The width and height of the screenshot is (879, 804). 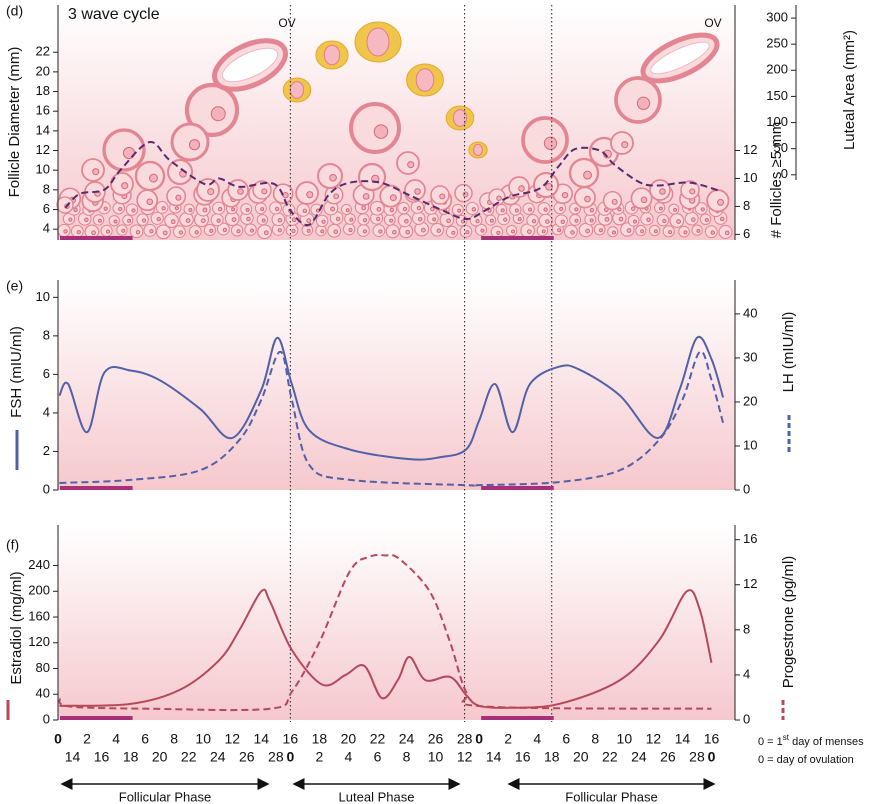 What do you see at coordinates (46, 373) in the screenshot?
I see `y-tick-label: 6` at bounding box center [46, 373].